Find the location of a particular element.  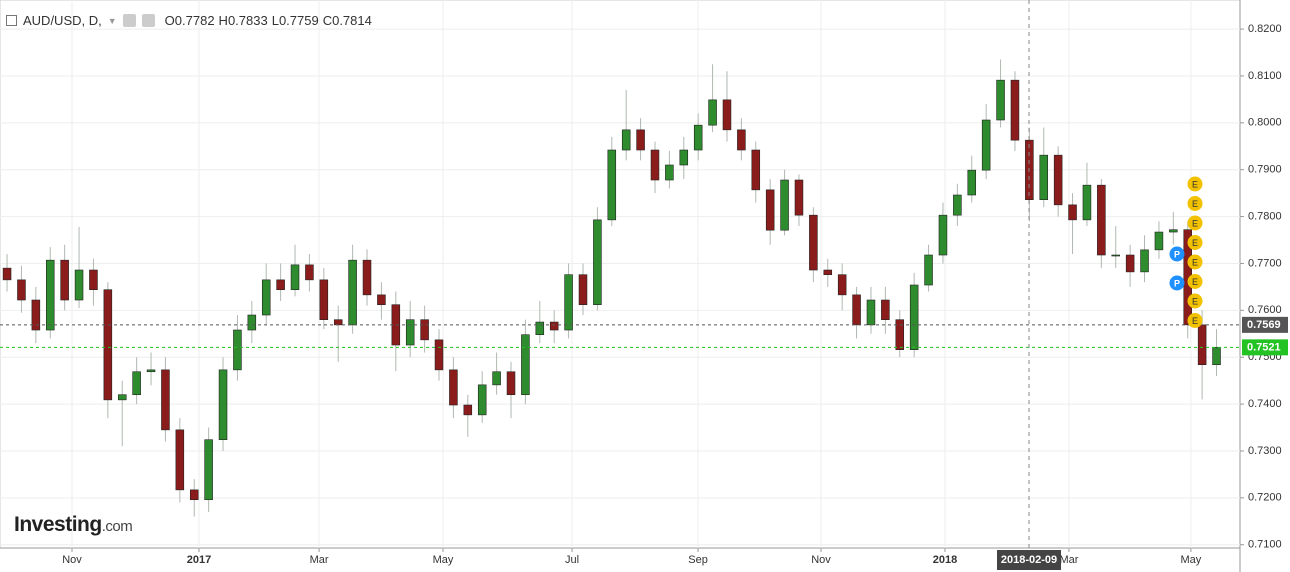

quote-label: H is located at coordinates (223, 20).